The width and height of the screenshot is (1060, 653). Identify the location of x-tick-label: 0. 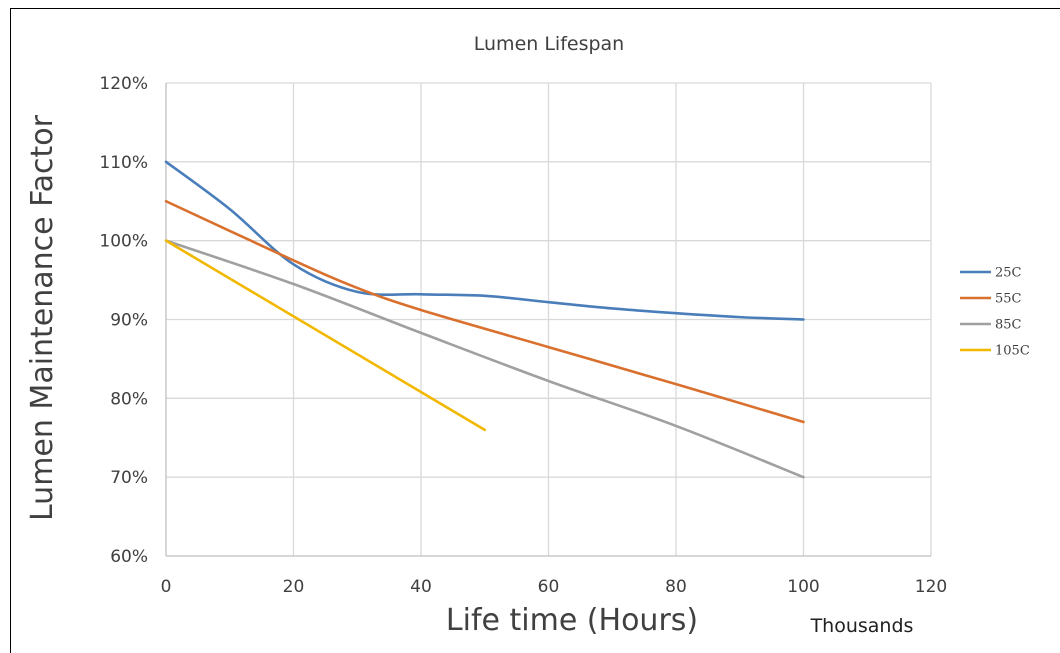
(166, 587).